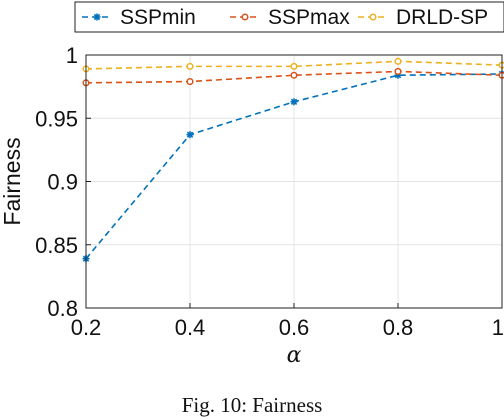 Image resolution: width=504 pixels, height=420 pixels. Describe the element at coordinates (498, 327) in the screenshot. I see `x-tick-label: 1` at that location.